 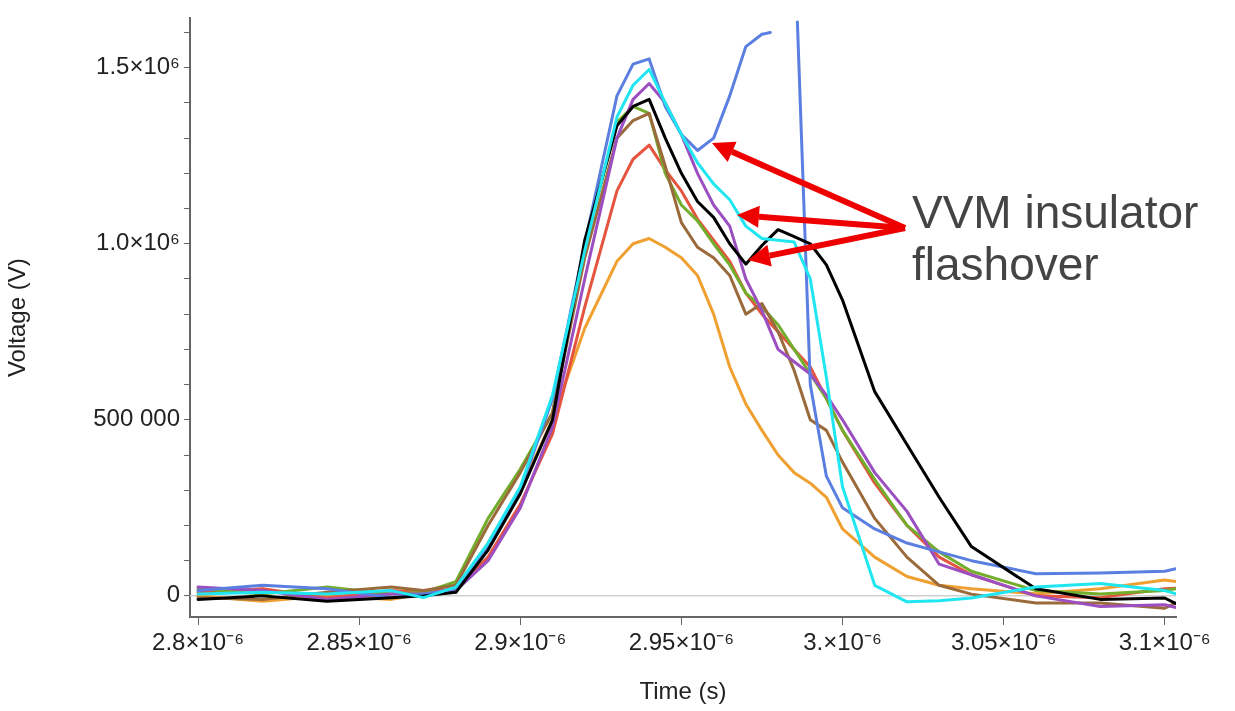 I want to click on y-tick-label: 500 000, so click(x=136, y=418).